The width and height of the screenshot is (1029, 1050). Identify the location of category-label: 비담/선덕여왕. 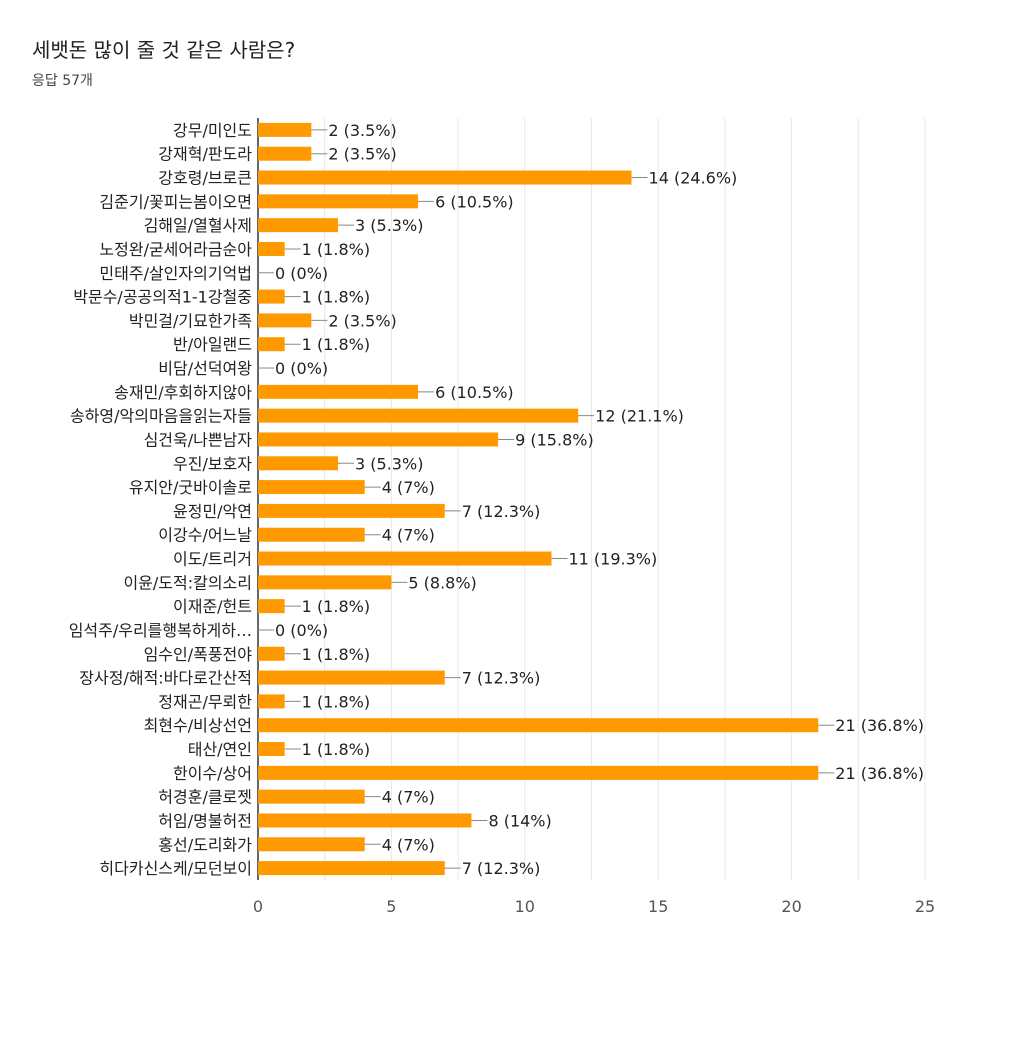
(205, 368).